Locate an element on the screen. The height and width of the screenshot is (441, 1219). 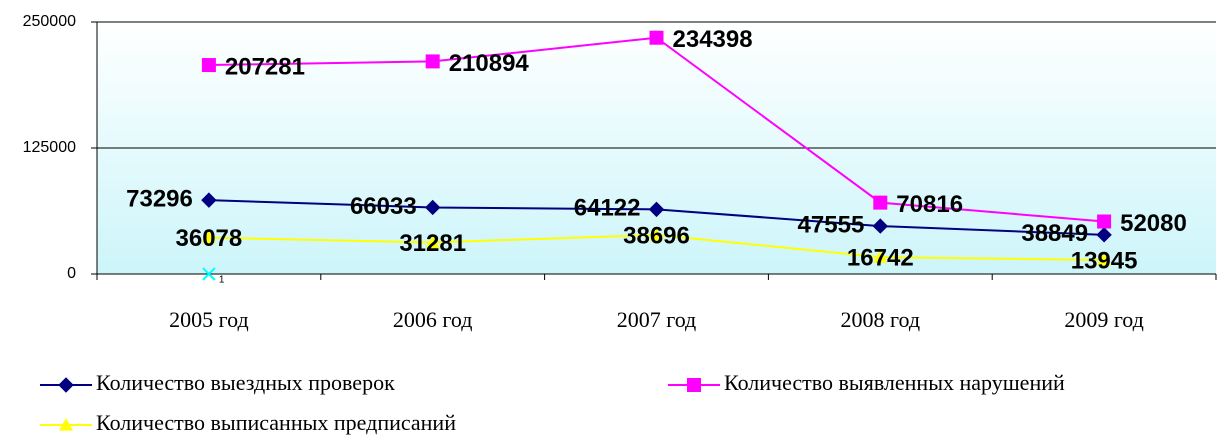
data-label: 210894 is located at coordinates (489, 63).